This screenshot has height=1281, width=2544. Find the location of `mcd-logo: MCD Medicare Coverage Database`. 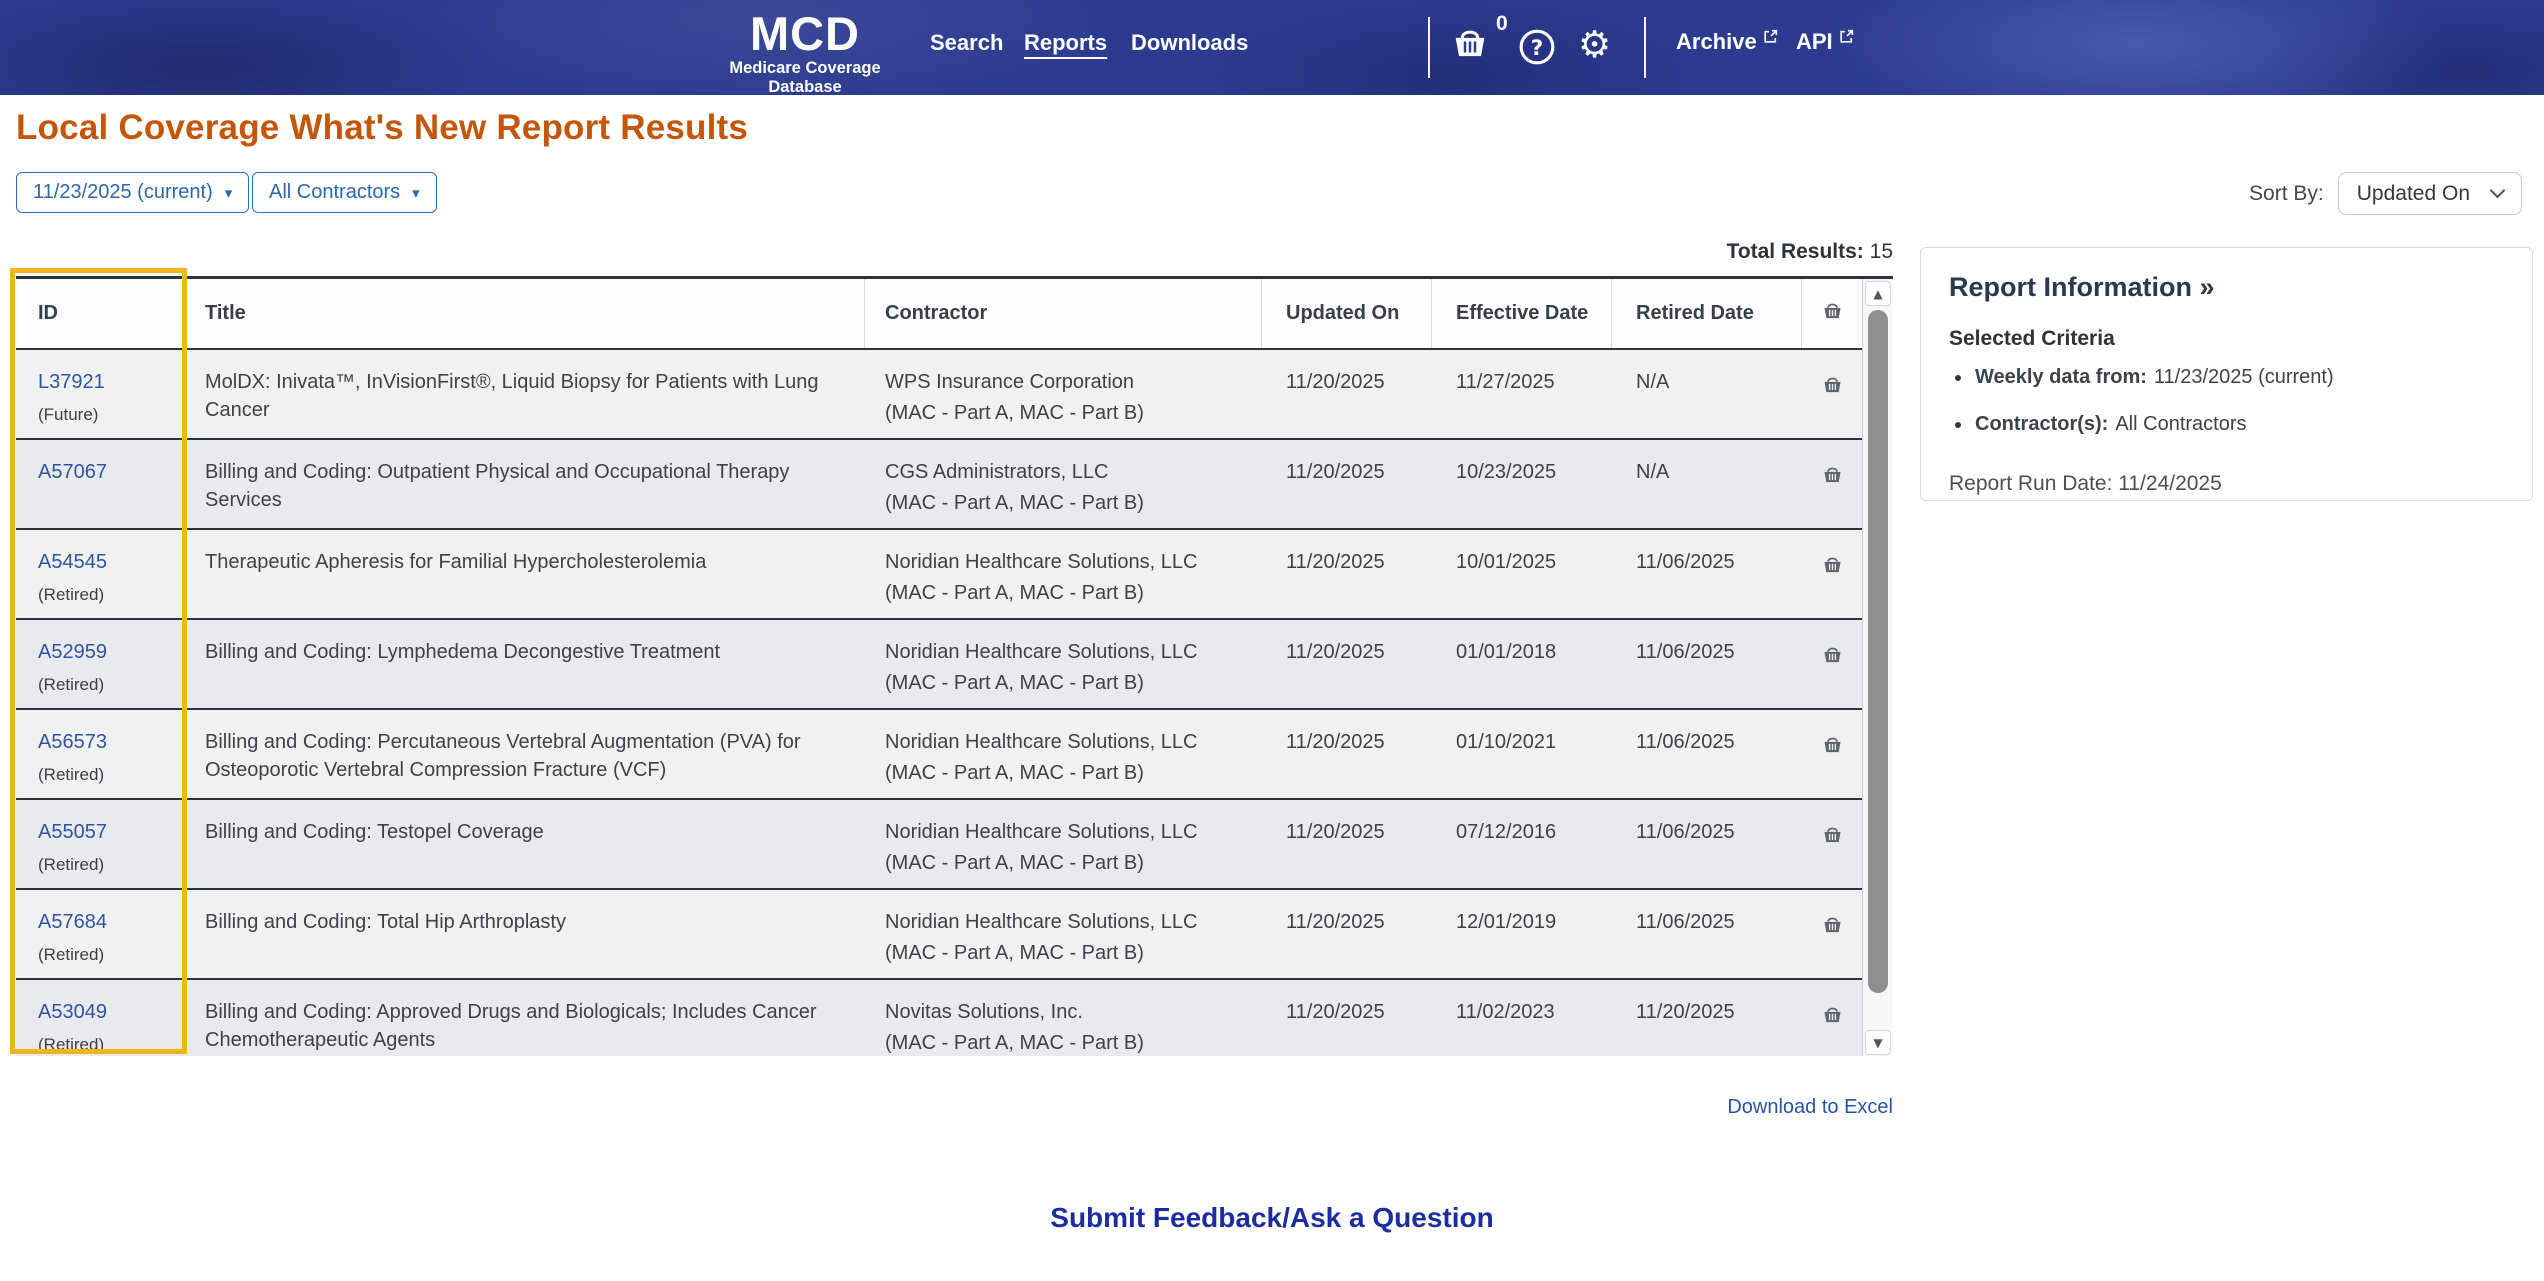

mcd-logo: MCD Medicare Coverage Database is located at coordinates (805, 53).